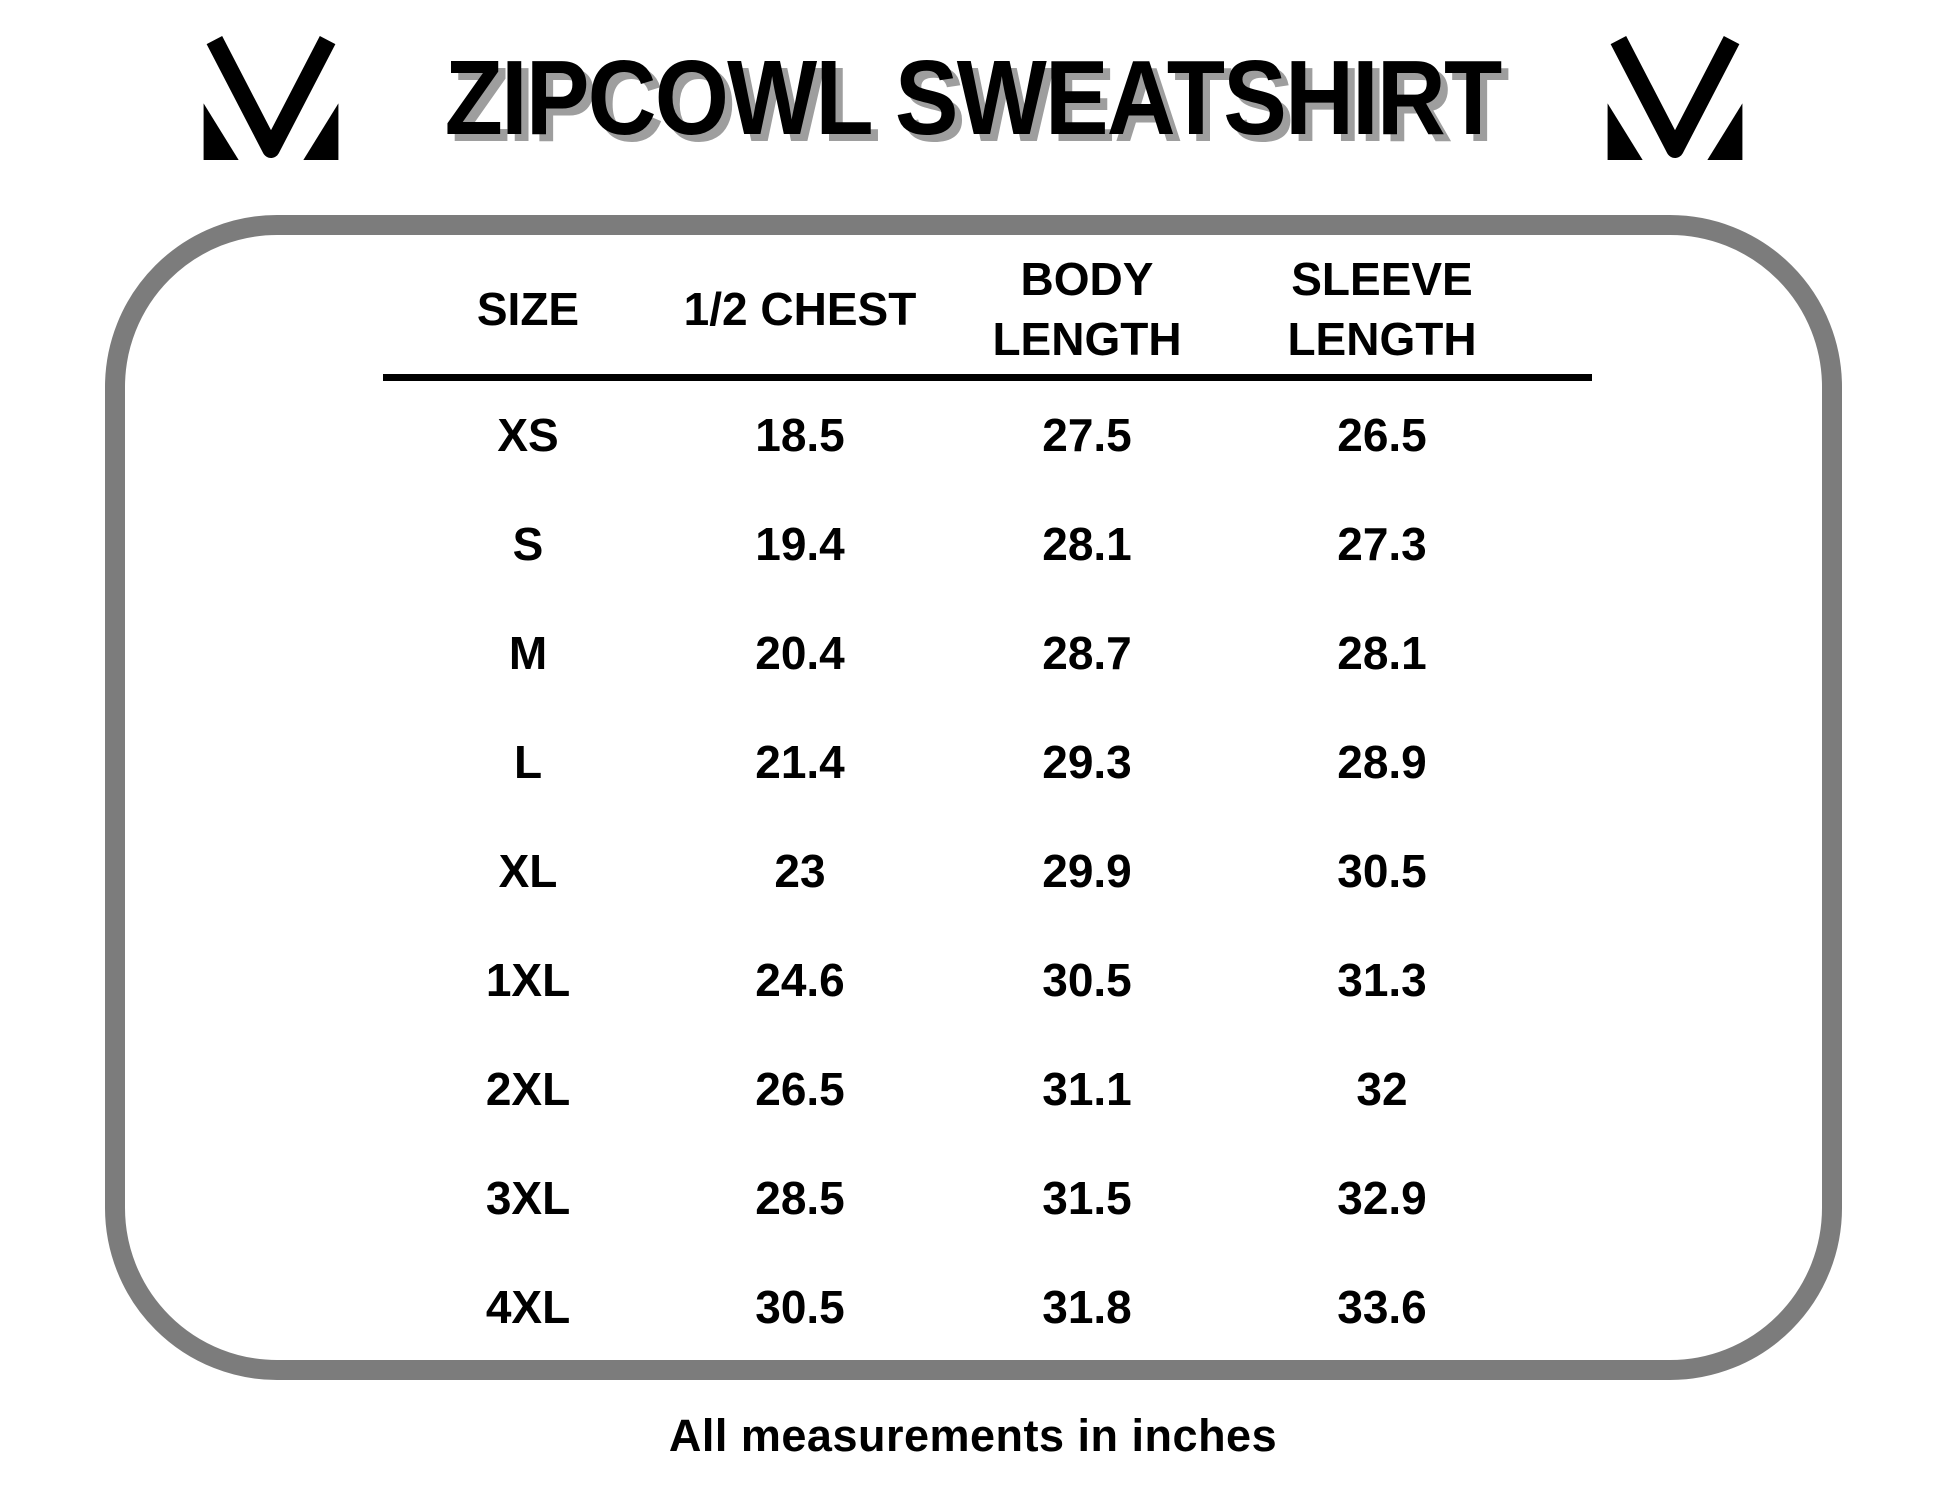 This screenshot has width=1946, height=1503. What do you see at coordinates (987, 871) in the screenshot?
I see `table-row: XL 23 29.9 30.5` at bounding box center [987, 871].